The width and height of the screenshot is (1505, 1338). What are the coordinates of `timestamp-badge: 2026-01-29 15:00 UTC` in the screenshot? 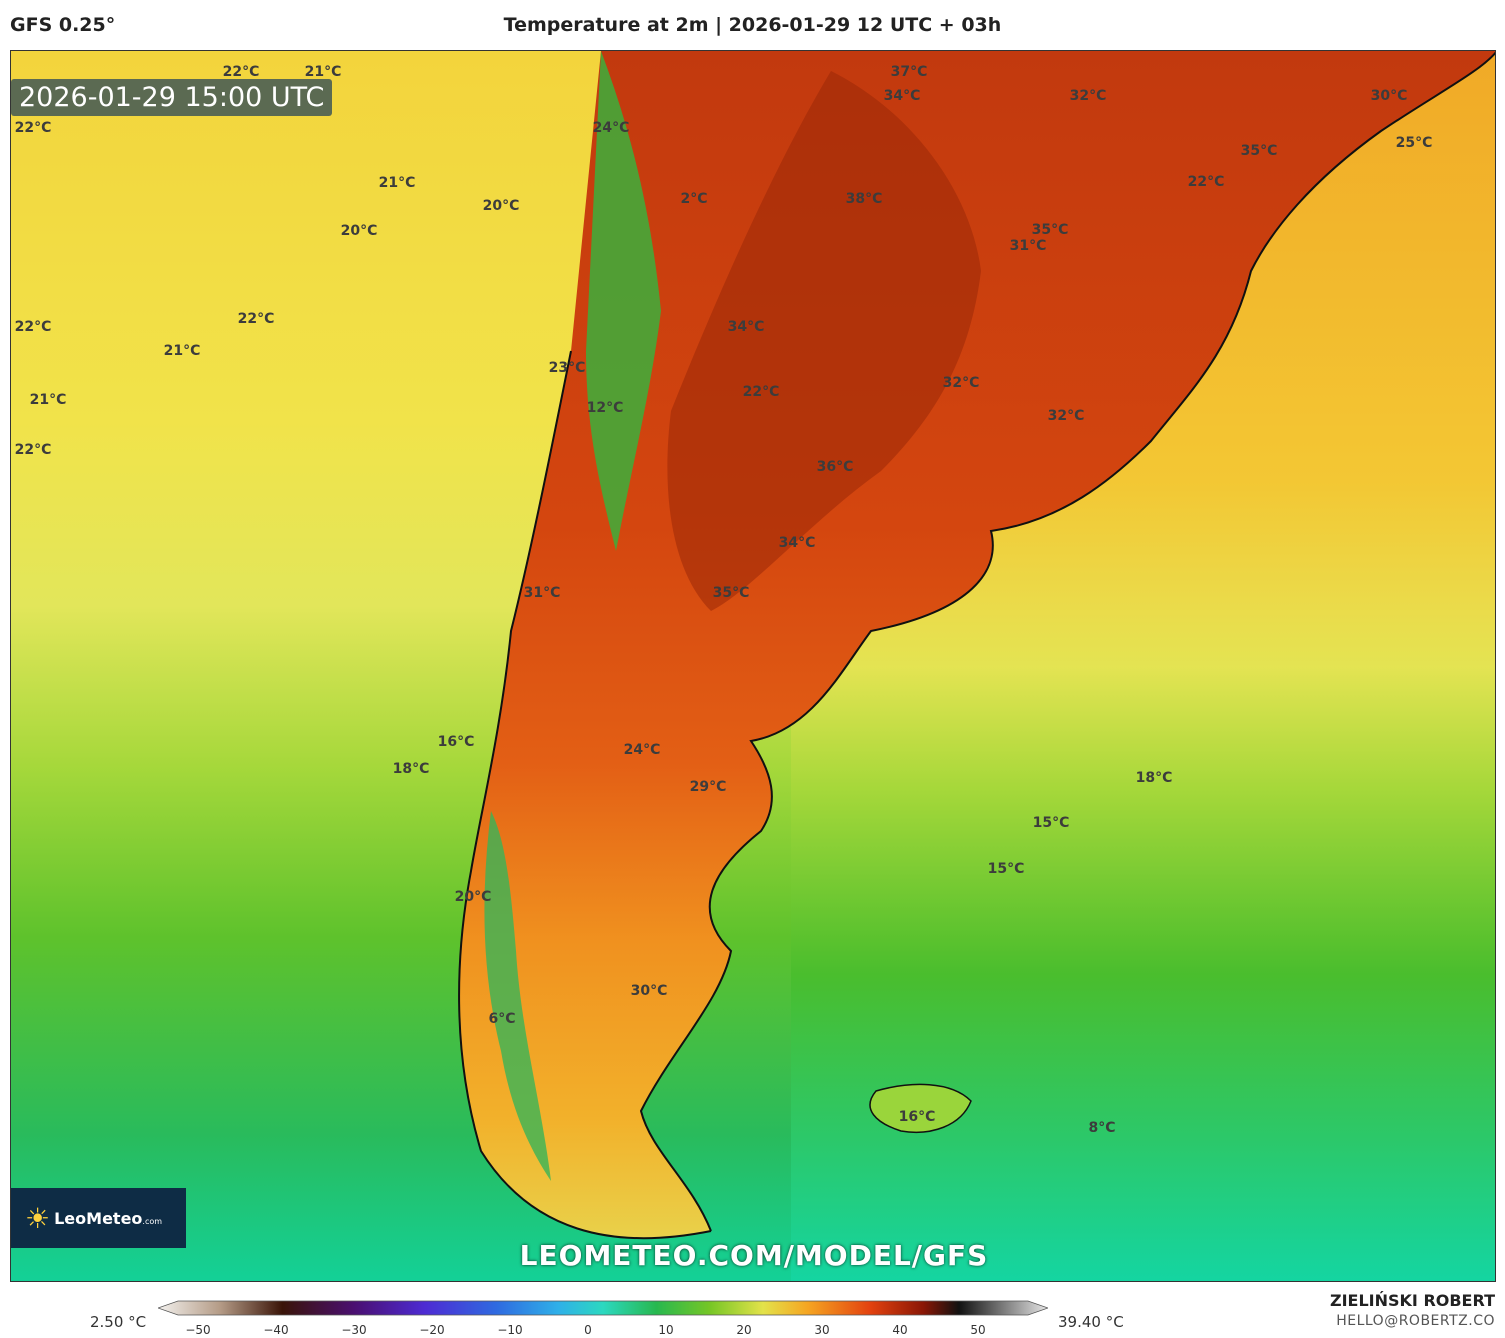 It's located at (172, 97).